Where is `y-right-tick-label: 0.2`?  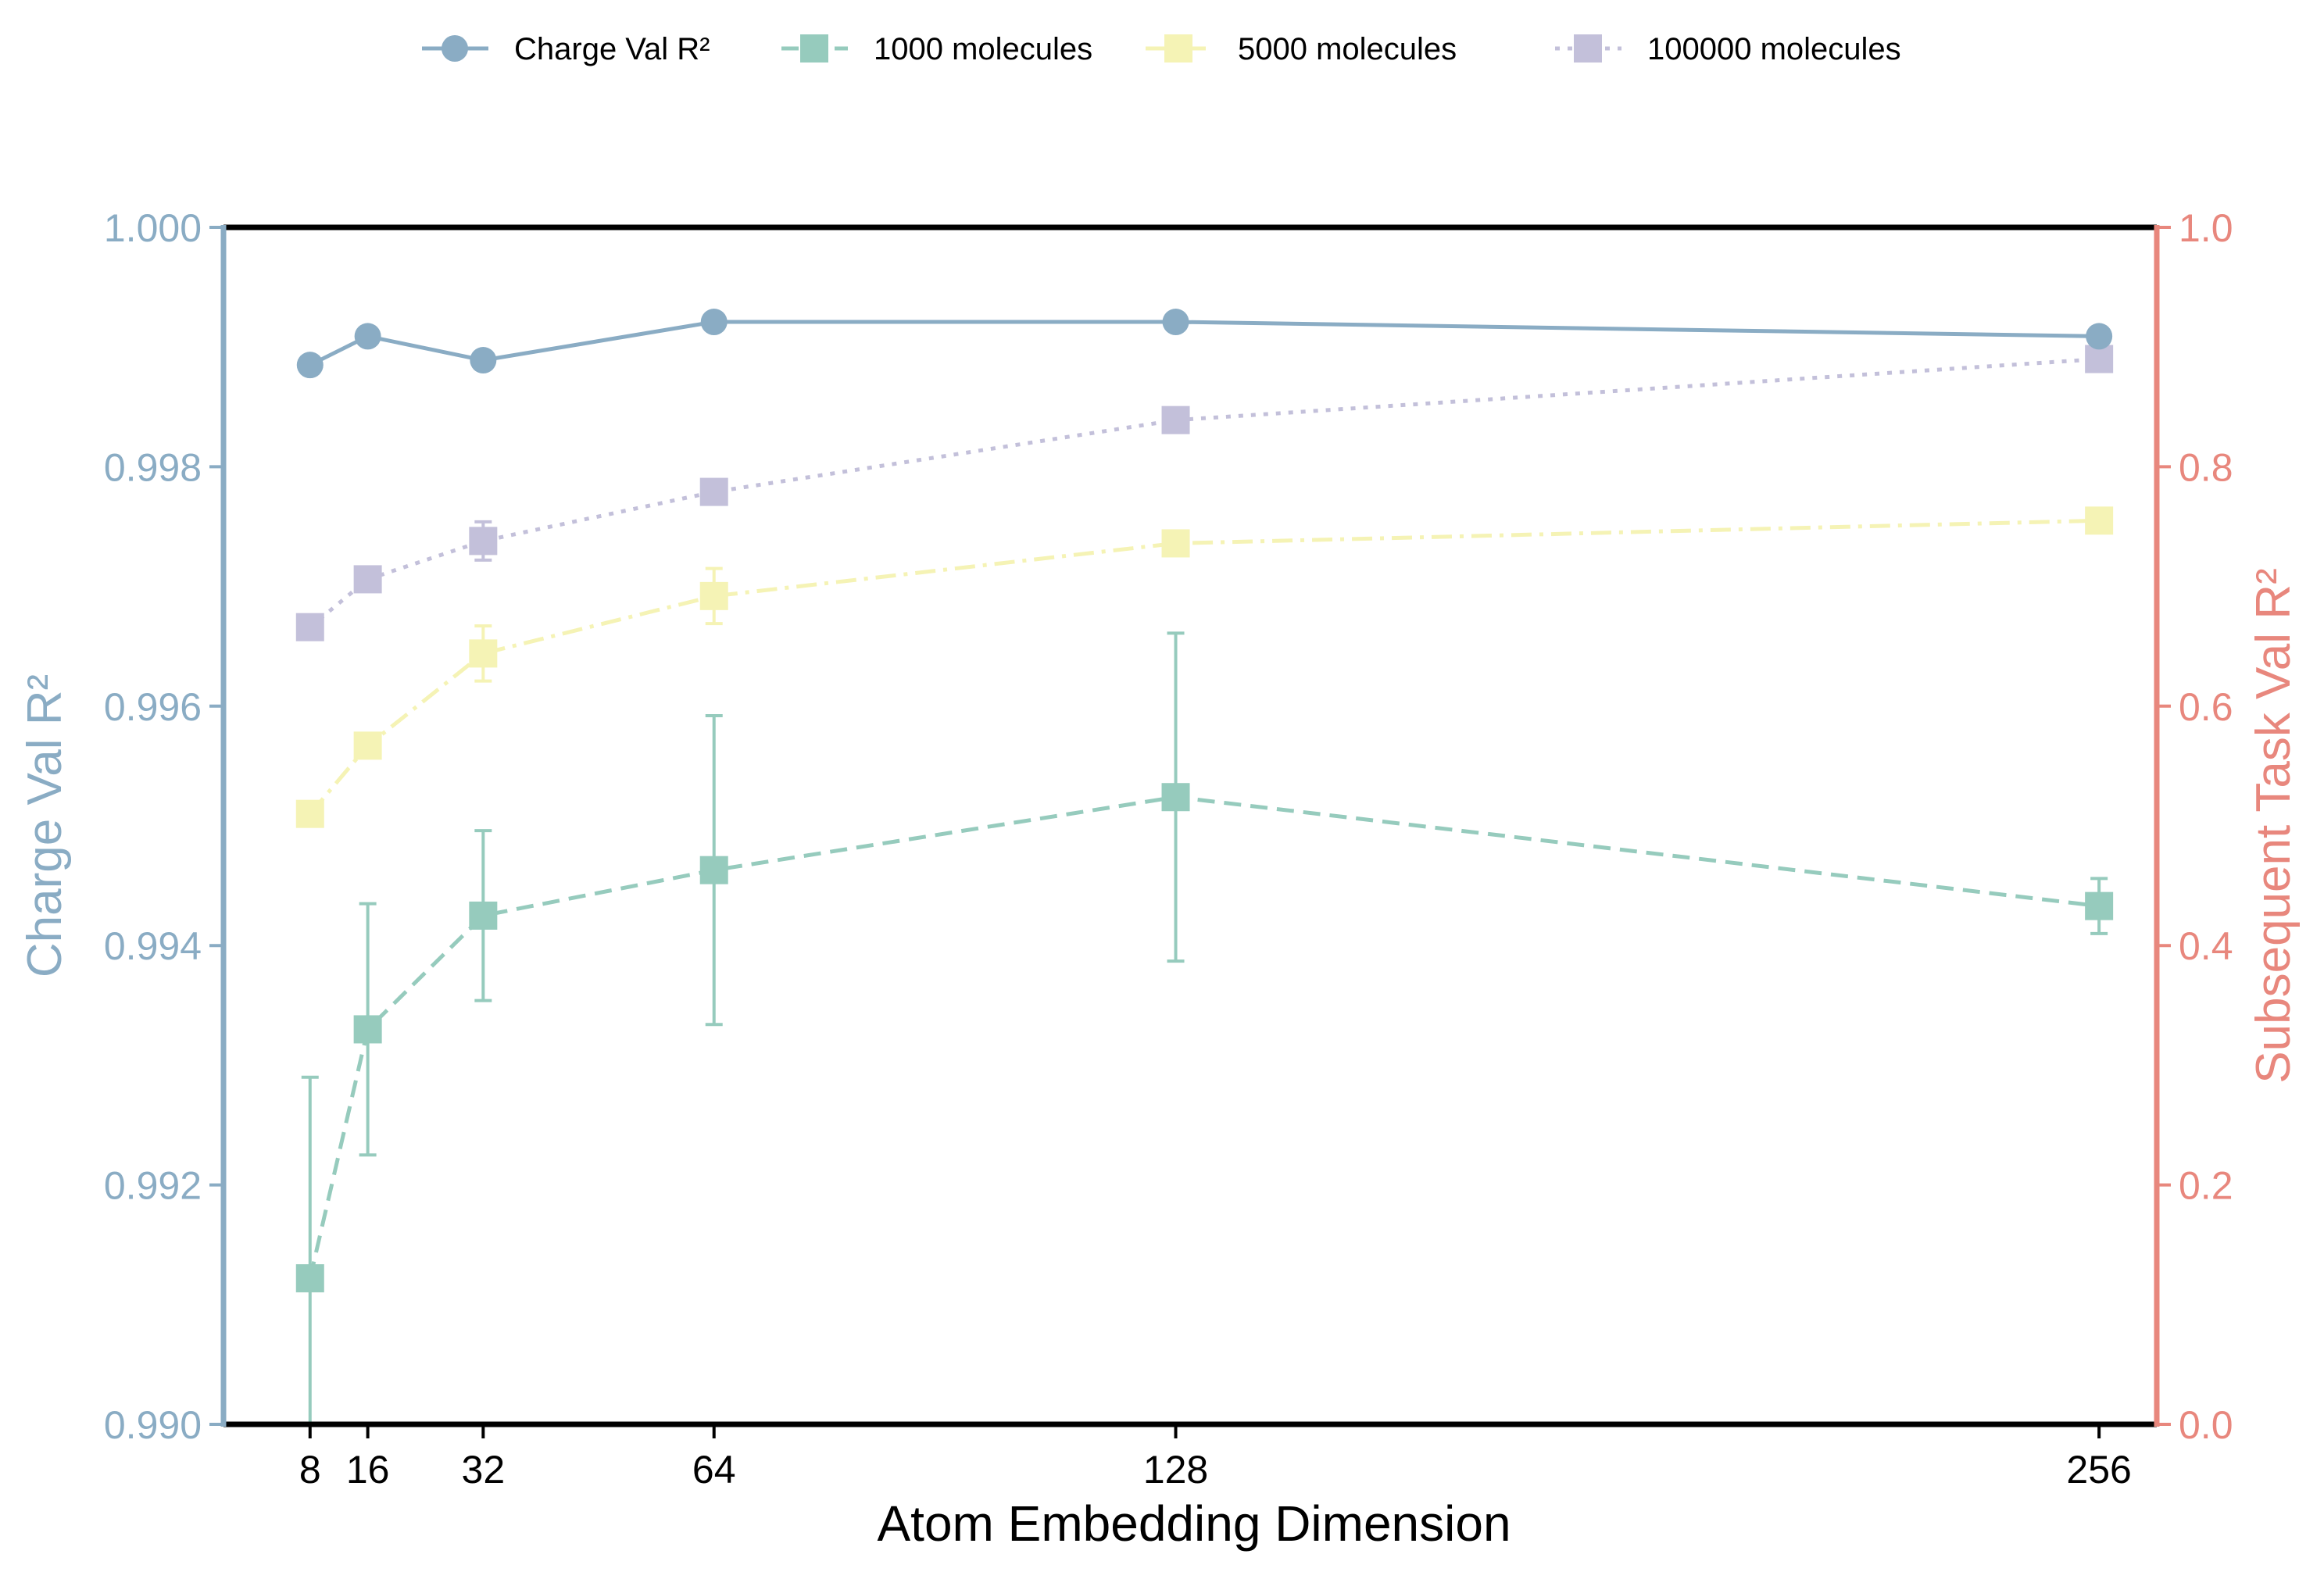 y-right-tick-label: 0.2 is located at coordinates (2206, 1186).